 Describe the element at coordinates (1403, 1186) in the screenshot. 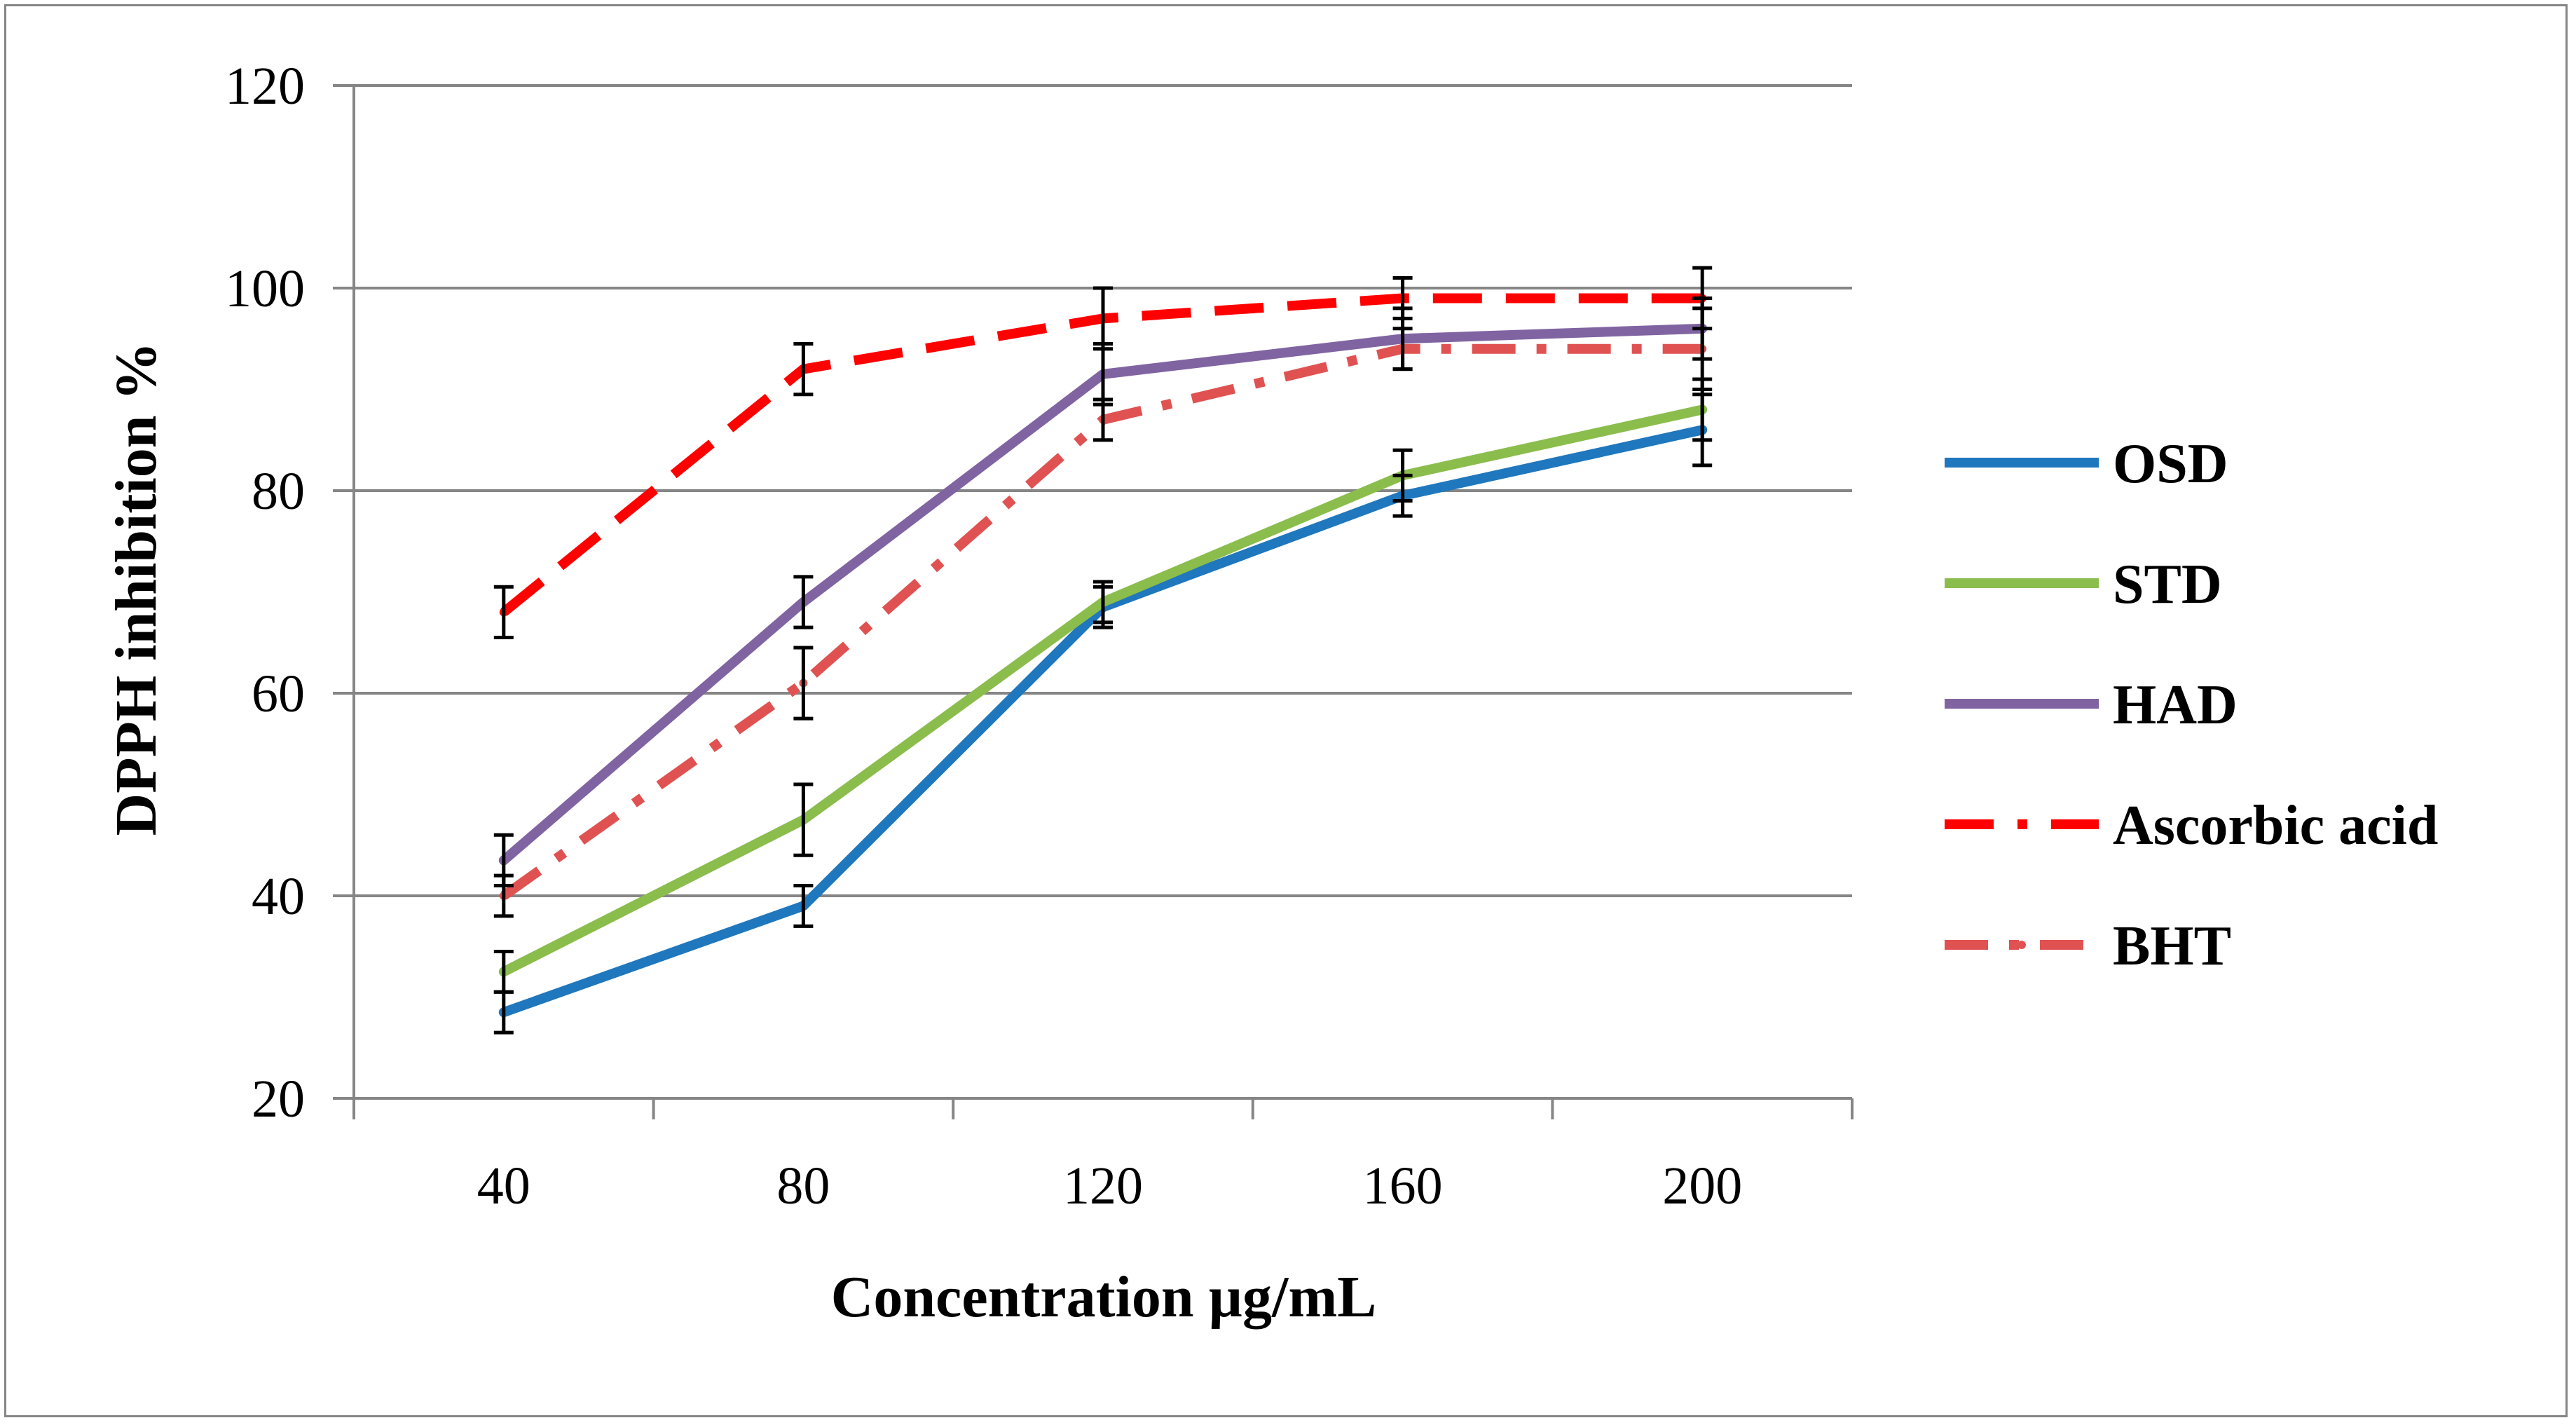

I see `x-tick-label: 160` at that location.